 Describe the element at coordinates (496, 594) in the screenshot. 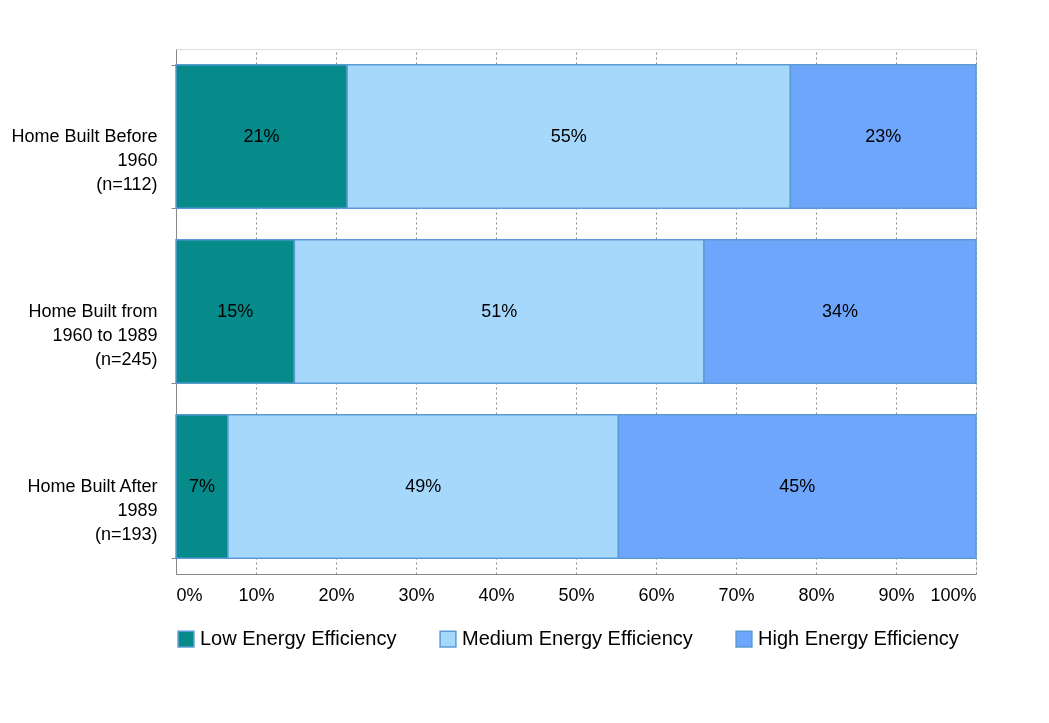

I see `x-tick-label: 40%` at that location.